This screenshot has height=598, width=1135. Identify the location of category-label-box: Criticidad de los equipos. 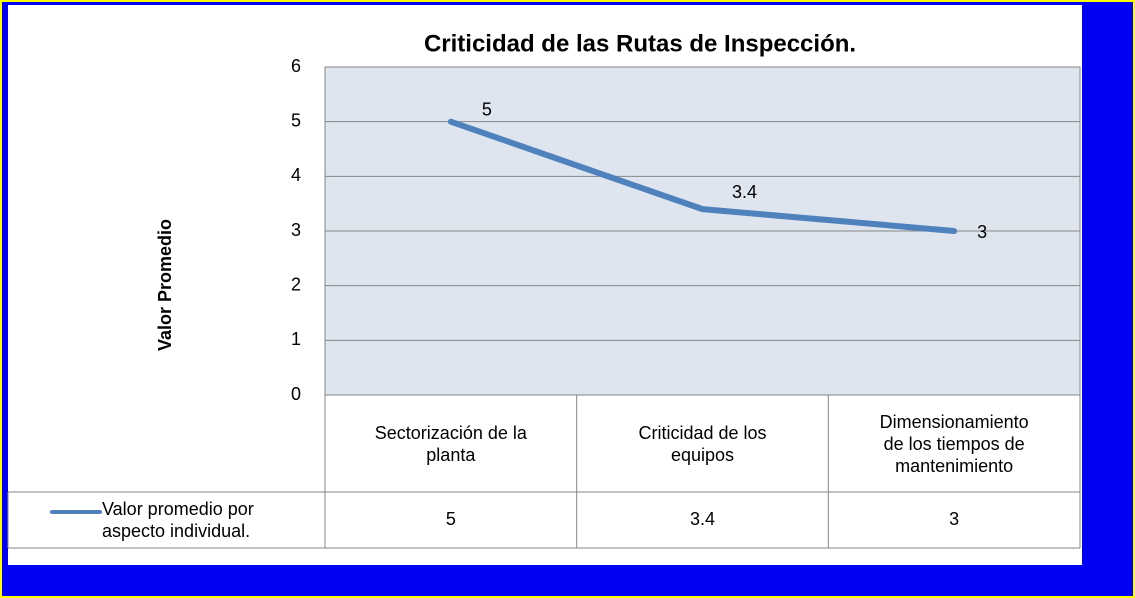
(703, 443).